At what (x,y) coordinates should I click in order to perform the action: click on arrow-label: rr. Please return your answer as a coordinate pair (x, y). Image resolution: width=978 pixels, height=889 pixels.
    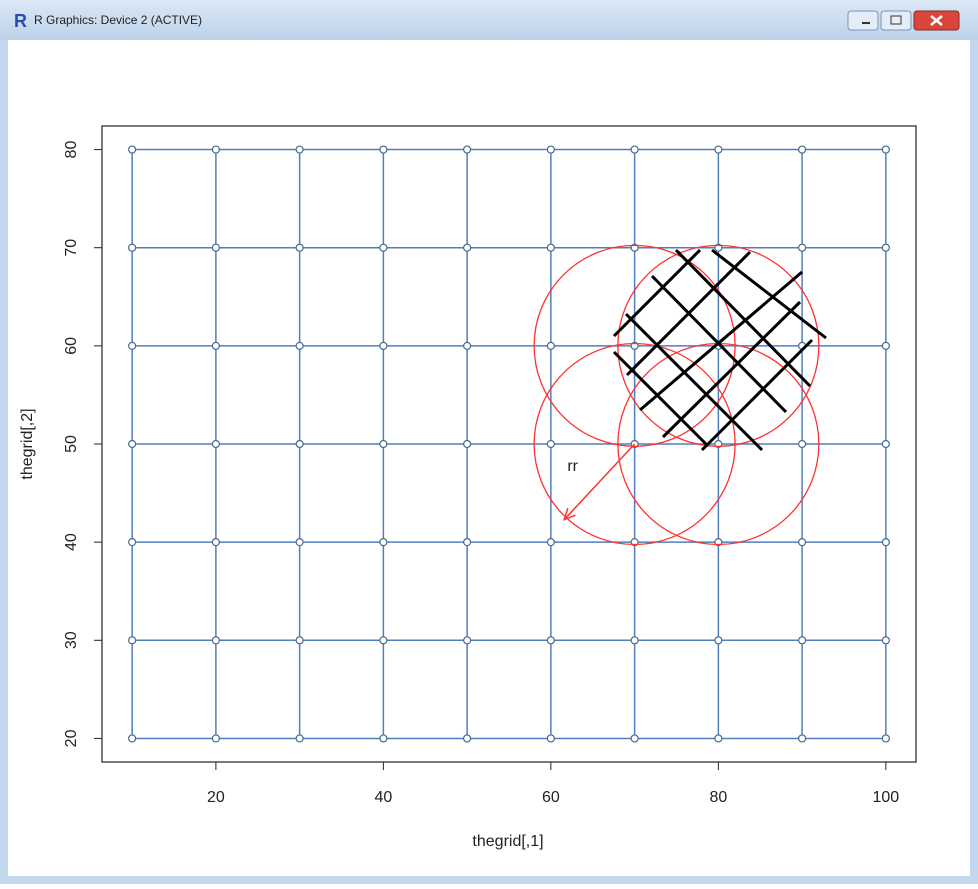
    Looking at the image, I should click on (572, 466).